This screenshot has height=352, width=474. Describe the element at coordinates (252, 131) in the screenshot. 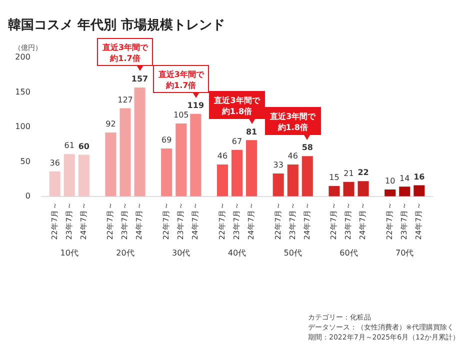

I see `data-label: 81` at that location.